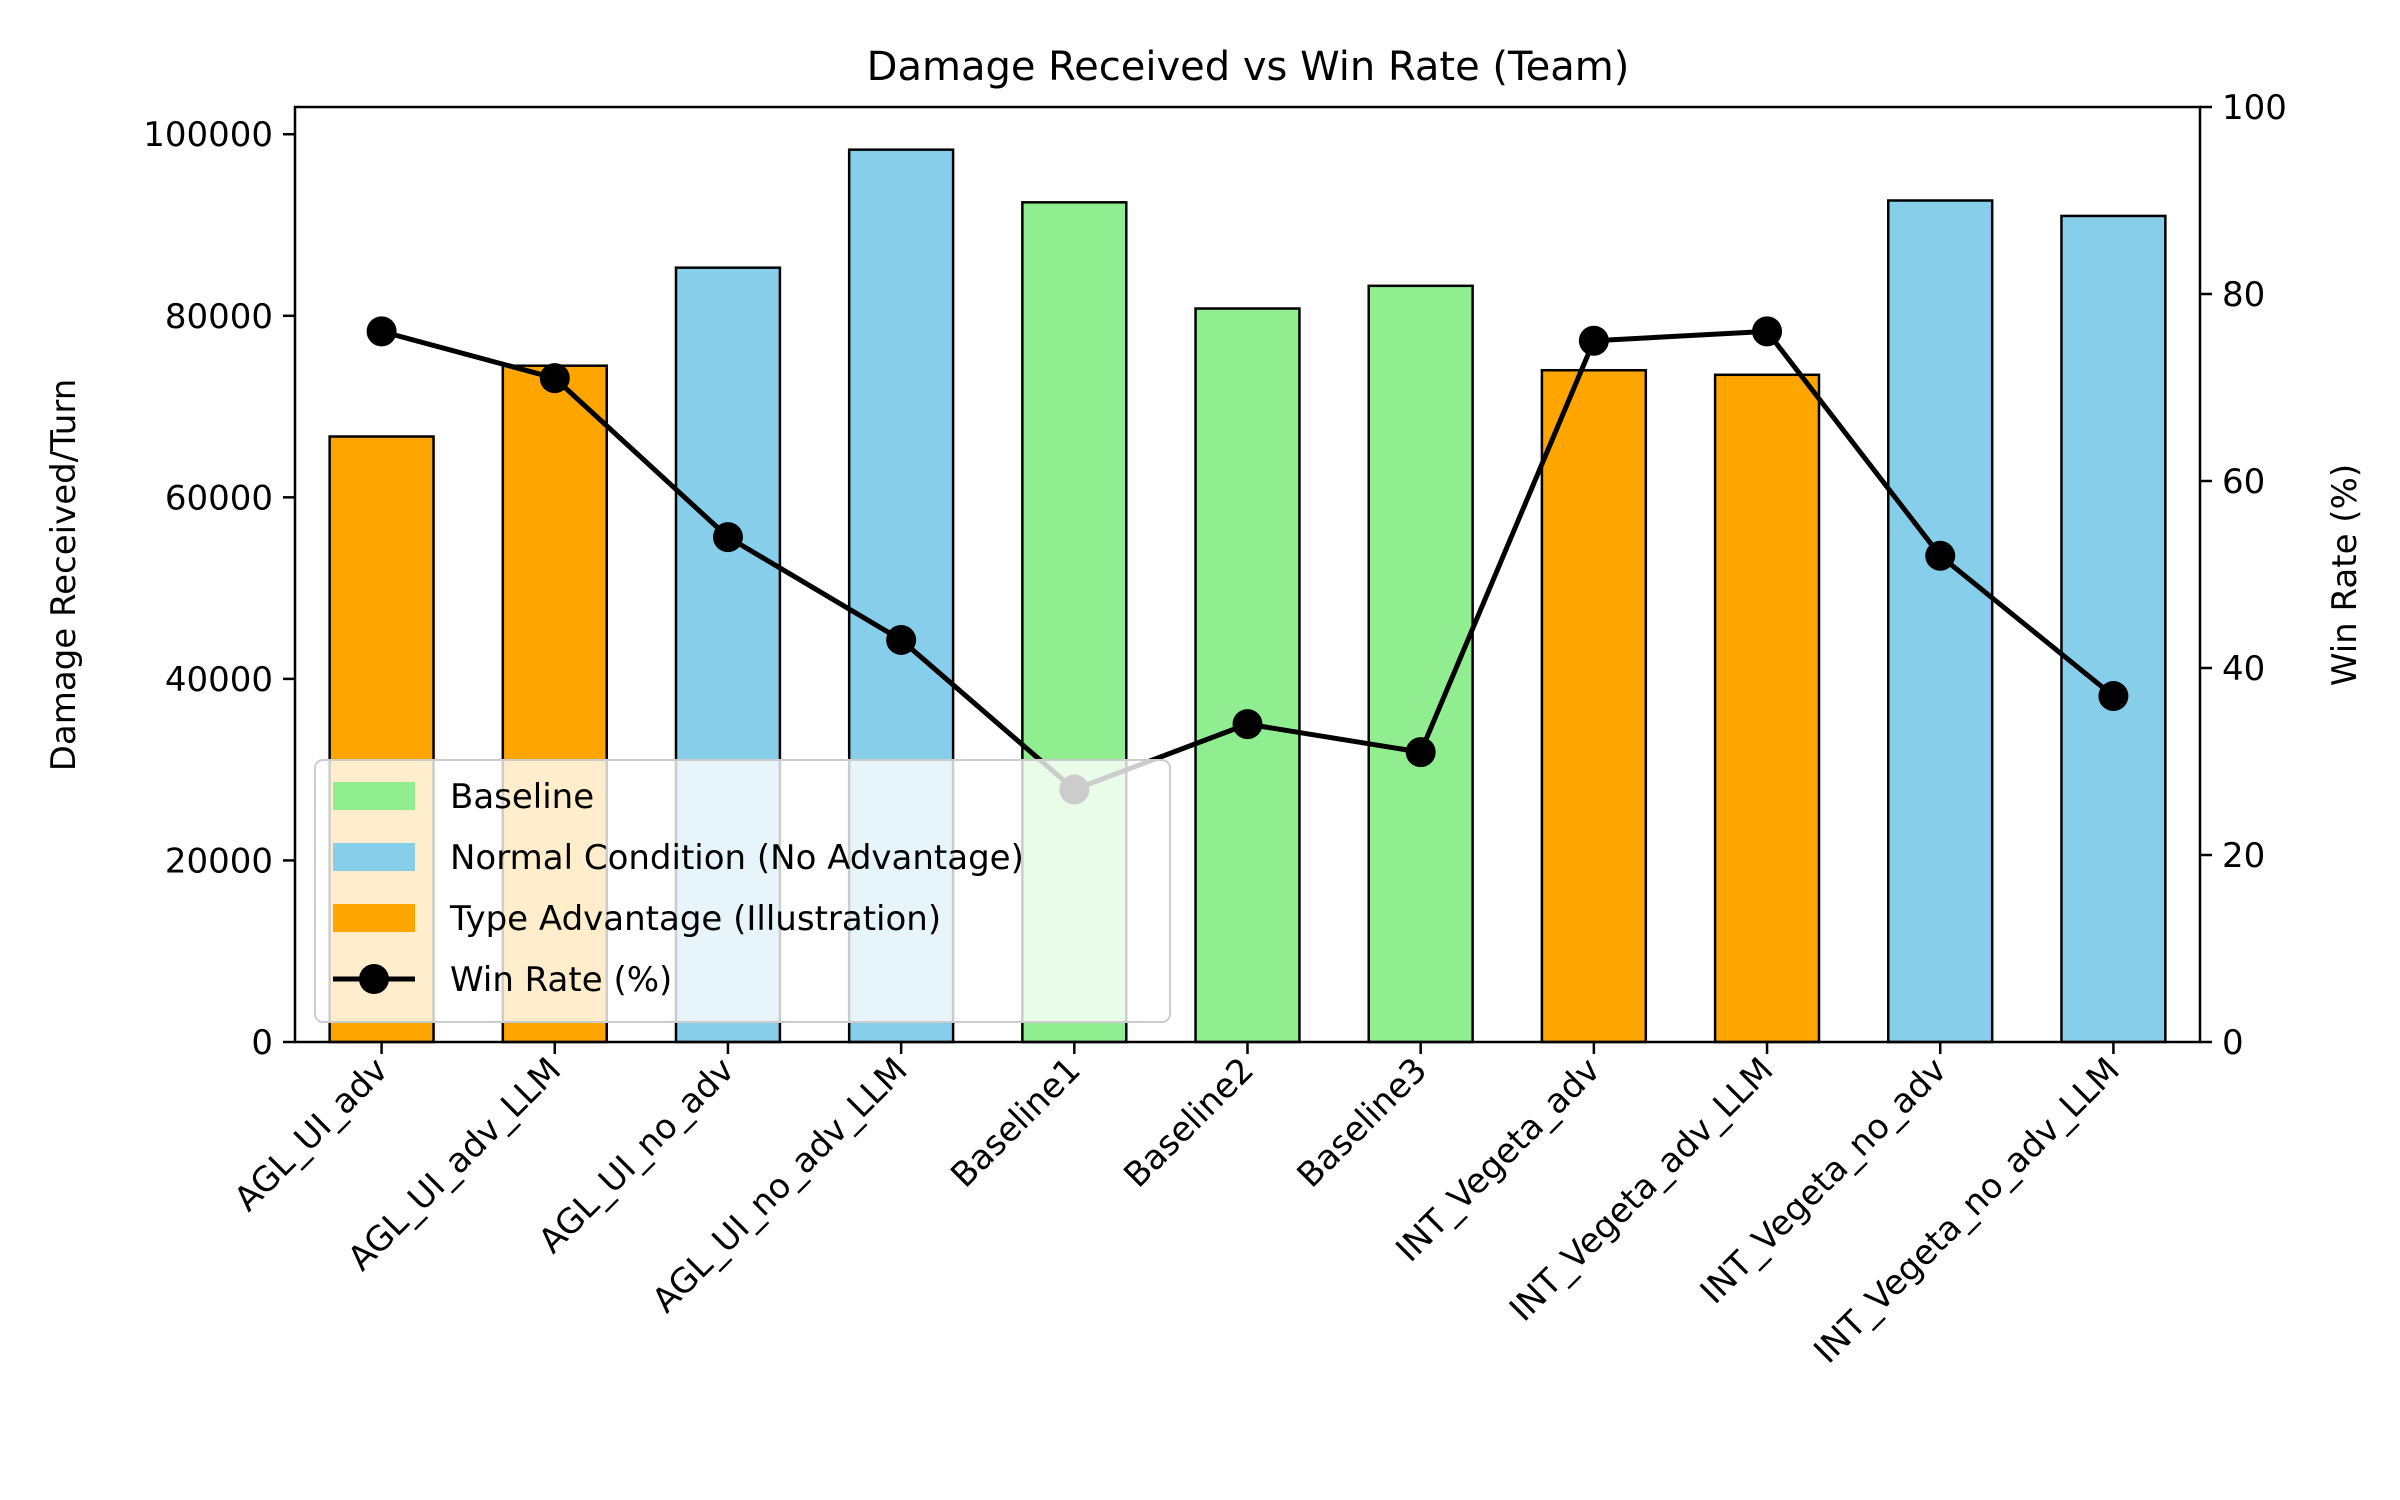 This screenshot has height=1500, width=2400. I want to click on x-tick-label: INT_Vegeta_no_adv_LLM, so click(1966, 1210).